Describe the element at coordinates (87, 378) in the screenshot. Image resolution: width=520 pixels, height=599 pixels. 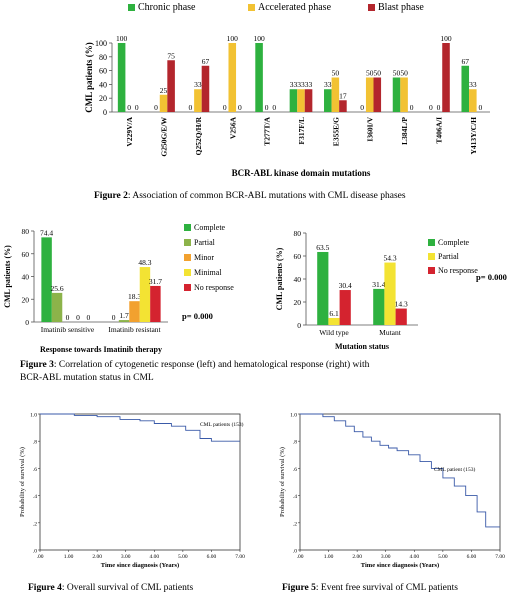
I see `figure3-caption-line2: BCR-ABL mutation status in CML` at that location.